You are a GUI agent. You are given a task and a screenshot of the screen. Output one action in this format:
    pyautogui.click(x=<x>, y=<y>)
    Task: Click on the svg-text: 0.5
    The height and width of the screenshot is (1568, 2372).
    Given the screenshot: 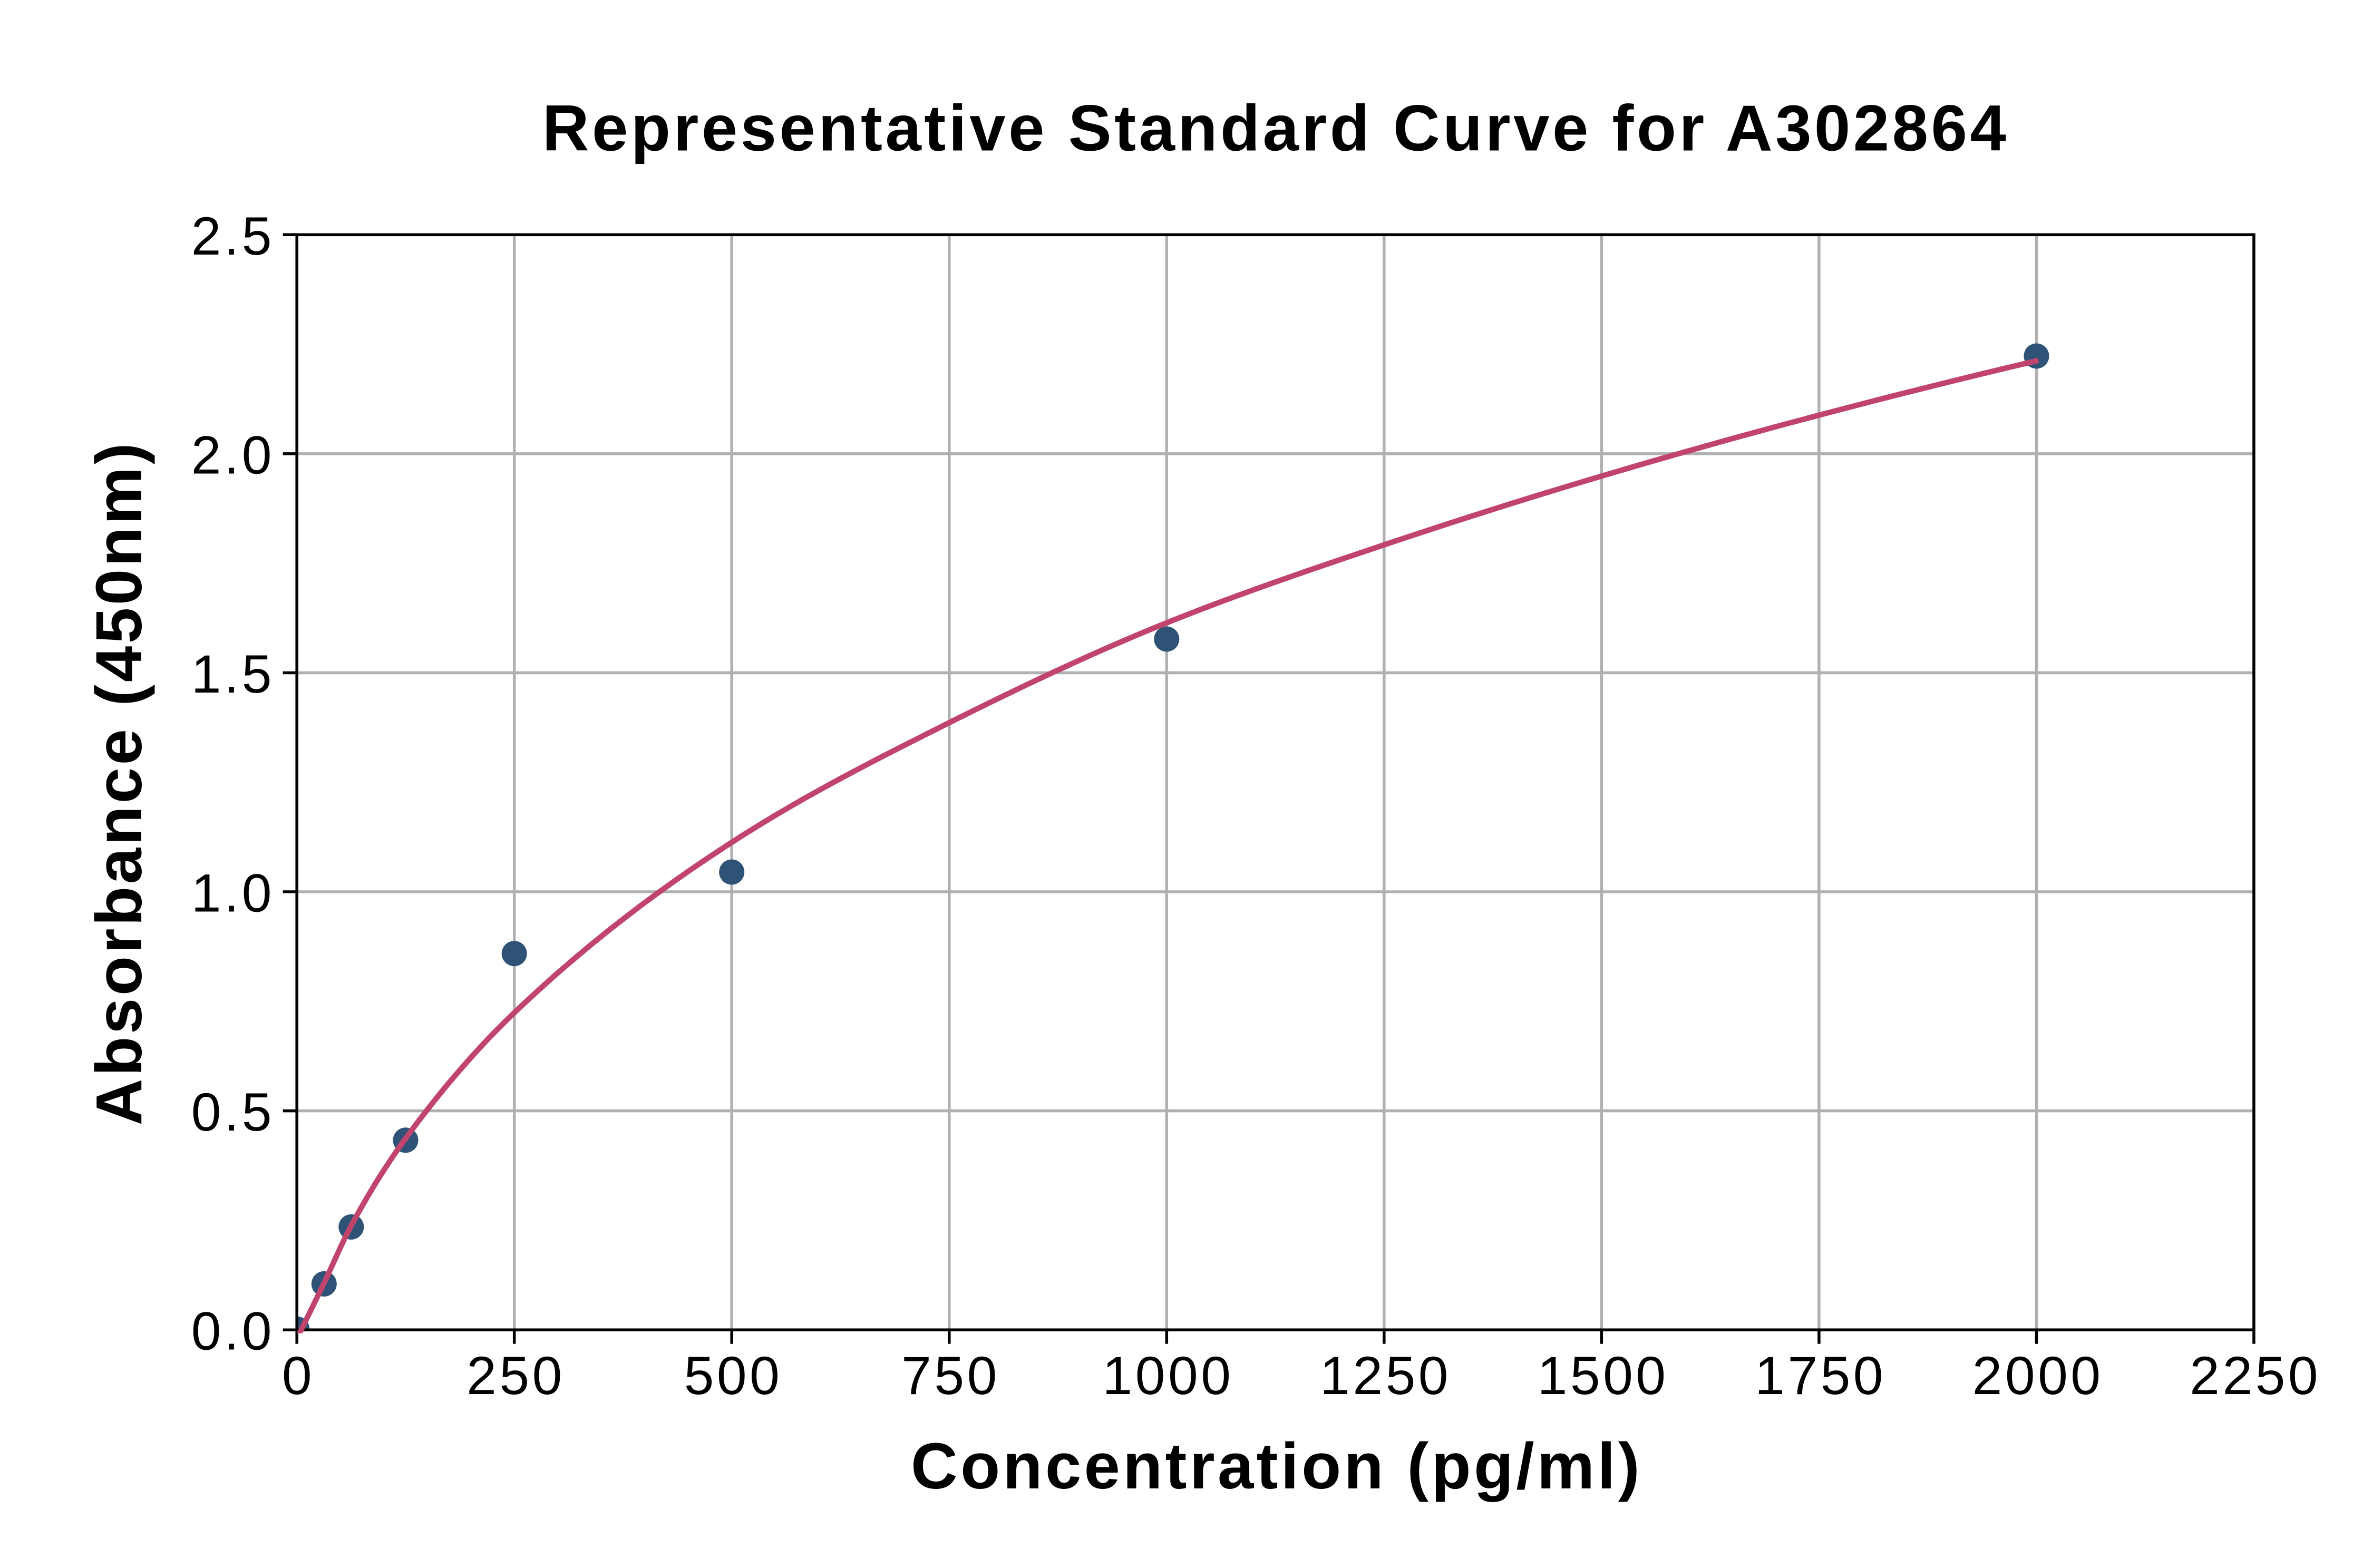 What is the action you would take?
    pyautogui.click(x=233, y=1112)
    